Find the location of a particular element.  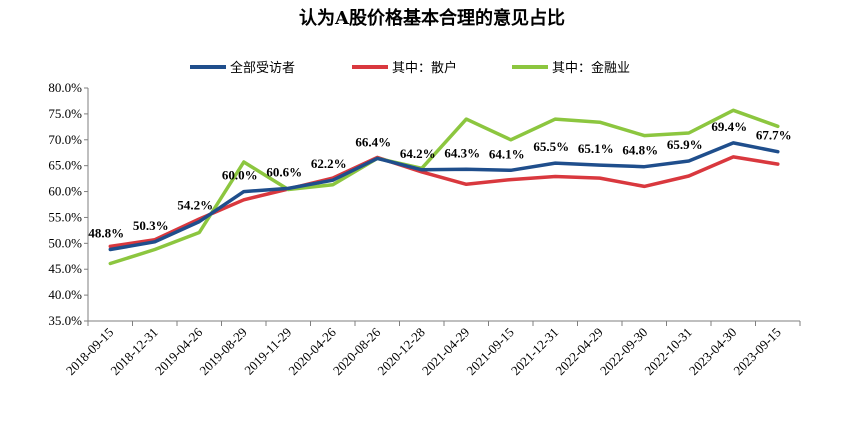

y-tick-label: 40.0% is located at coordinates (65, 294).